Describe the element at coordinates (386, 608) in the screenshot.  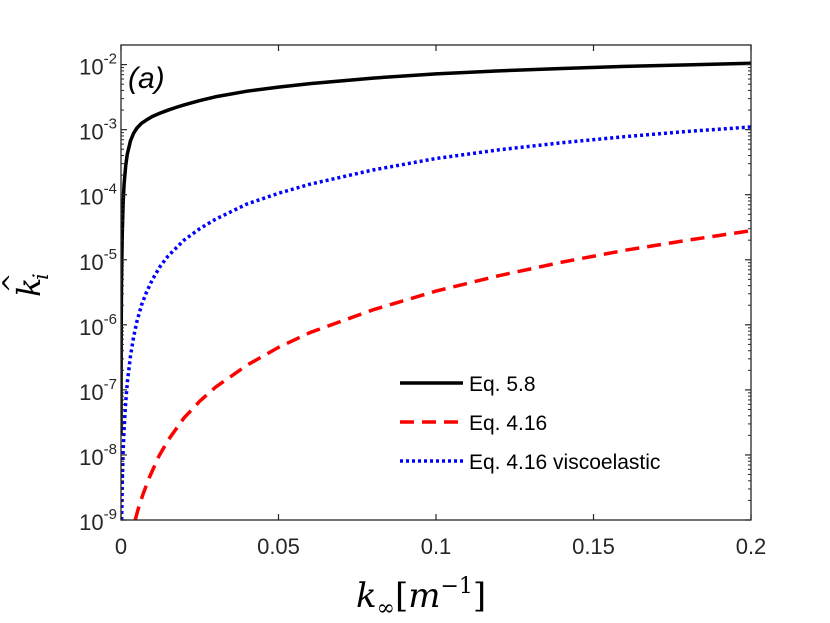
I see `x-axis-label-subscript: ∞` at that location.